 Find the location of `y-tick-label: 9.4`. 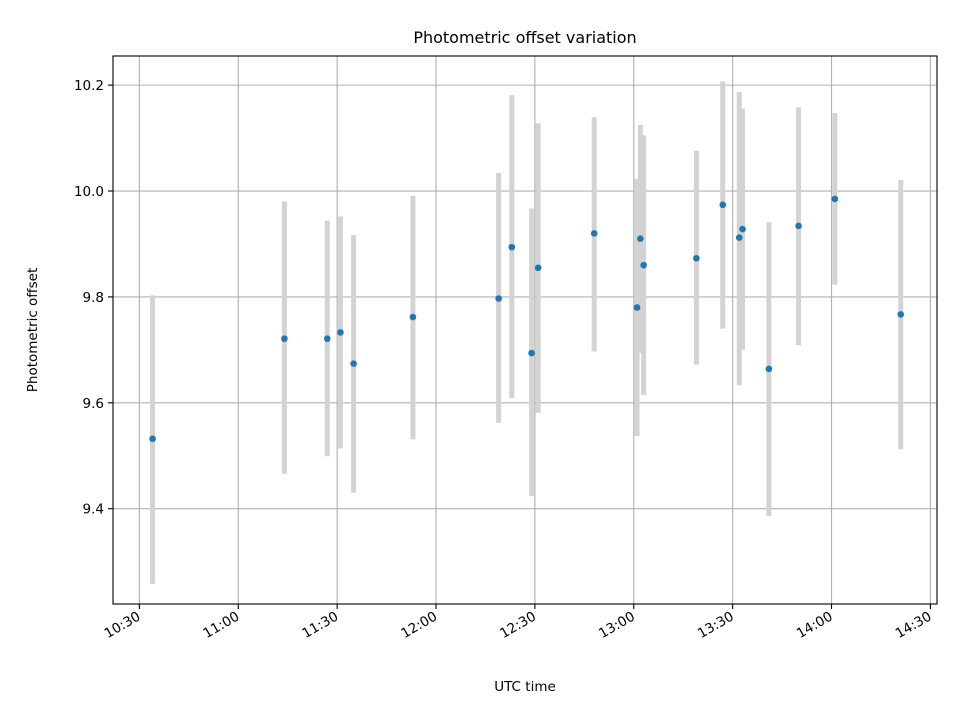

y-tick-label: 9.4 is located at coordinates (93, 510).